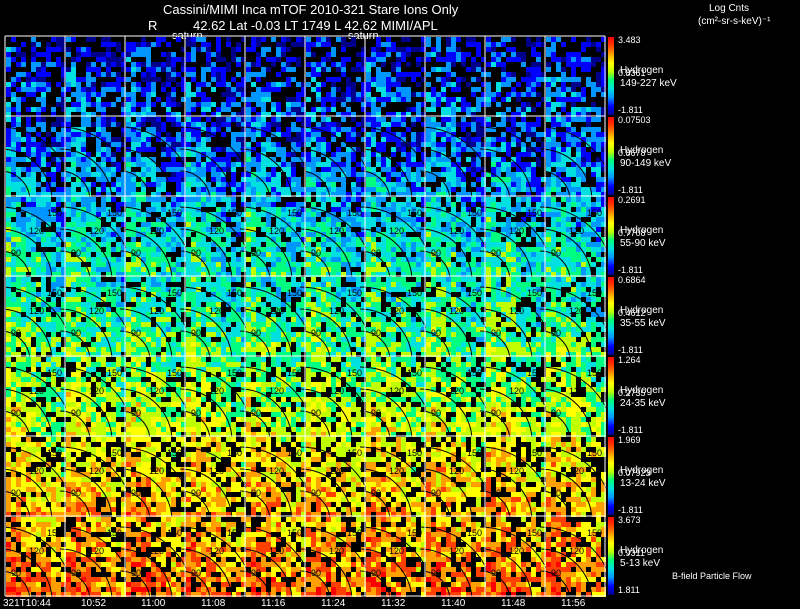 The height and width of the screenshot is (609, 800). Describe the element at coordinates (632, 153) in the screenshot. I see `colorbar-mid-label: 0.8678` at that location.